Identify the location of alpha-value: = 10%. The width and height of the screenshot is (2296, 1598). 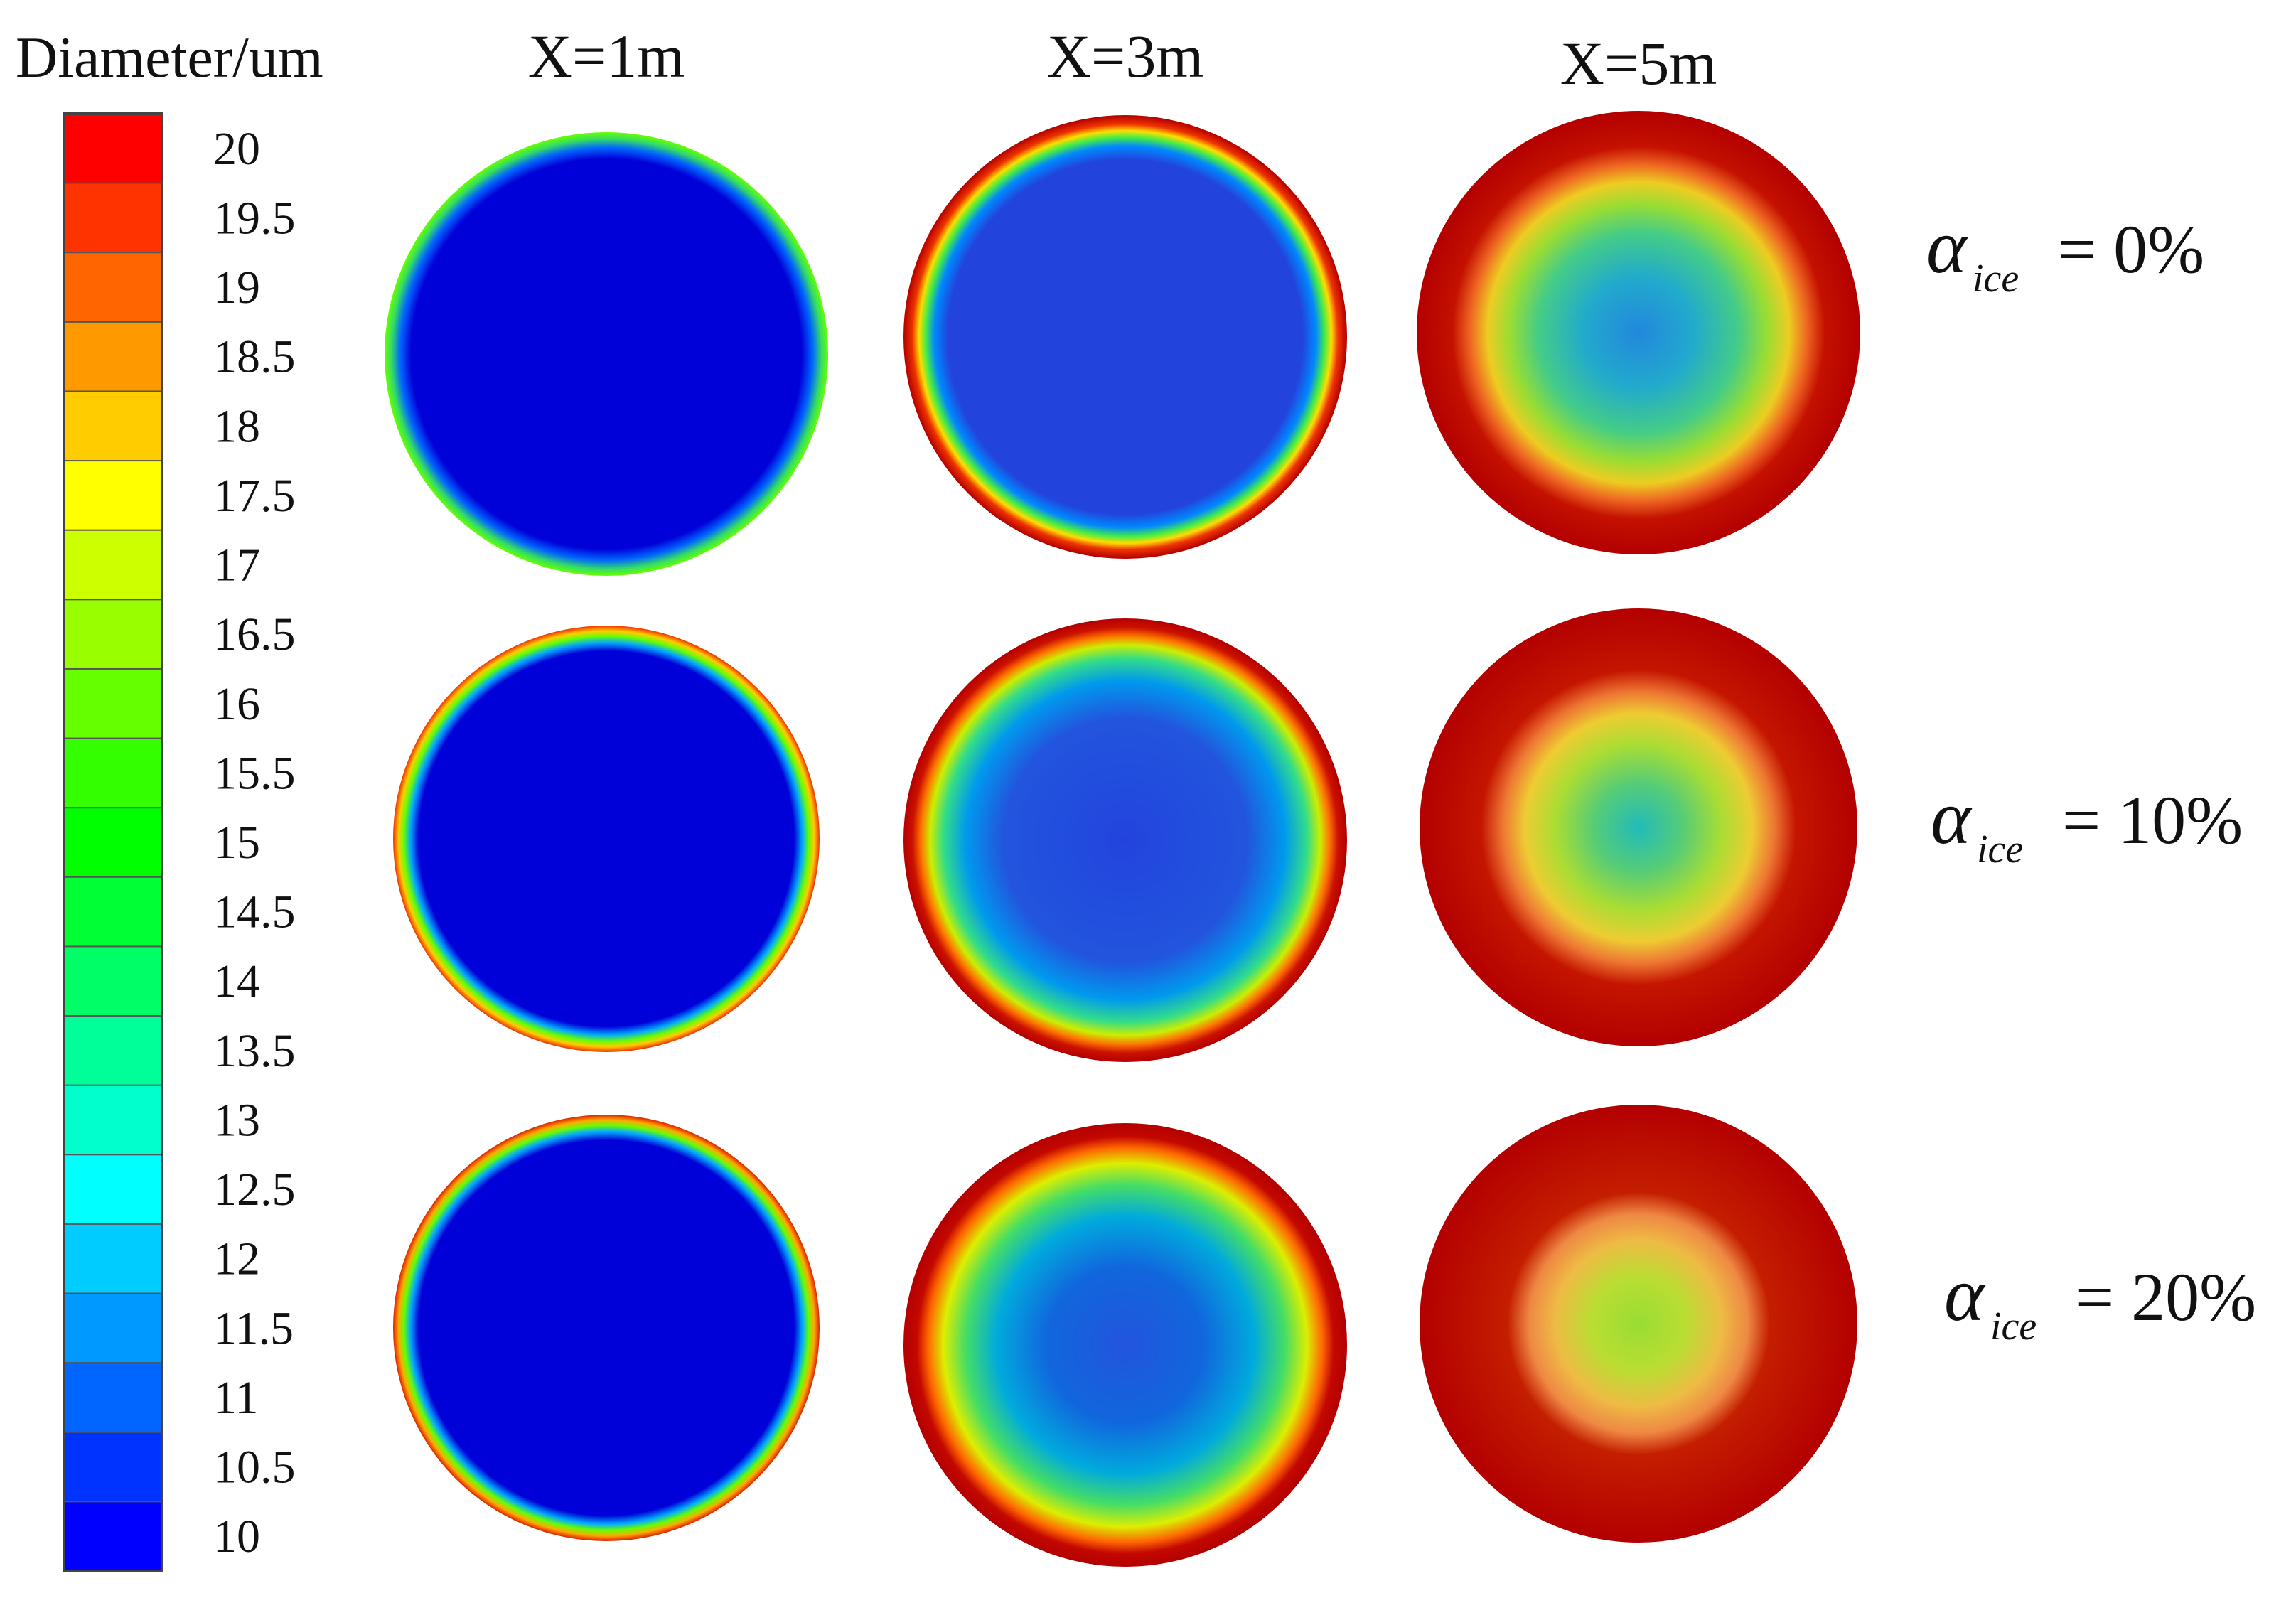
(2152, 820).